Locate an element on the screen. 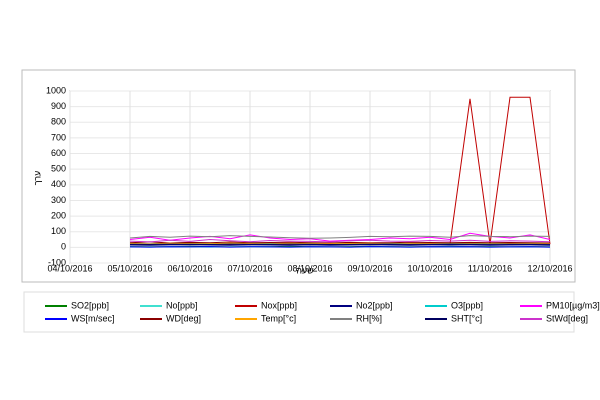 This screenshot has width=600, height=400. y-tick-label: 600 is located at coordinates (58, 153).